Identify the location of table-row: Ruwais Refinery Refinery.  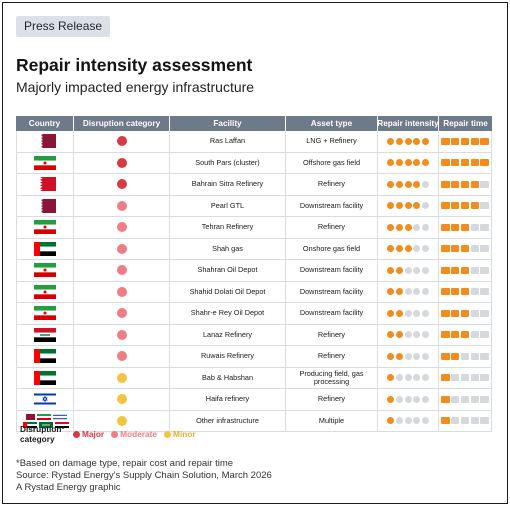
(254, 357).